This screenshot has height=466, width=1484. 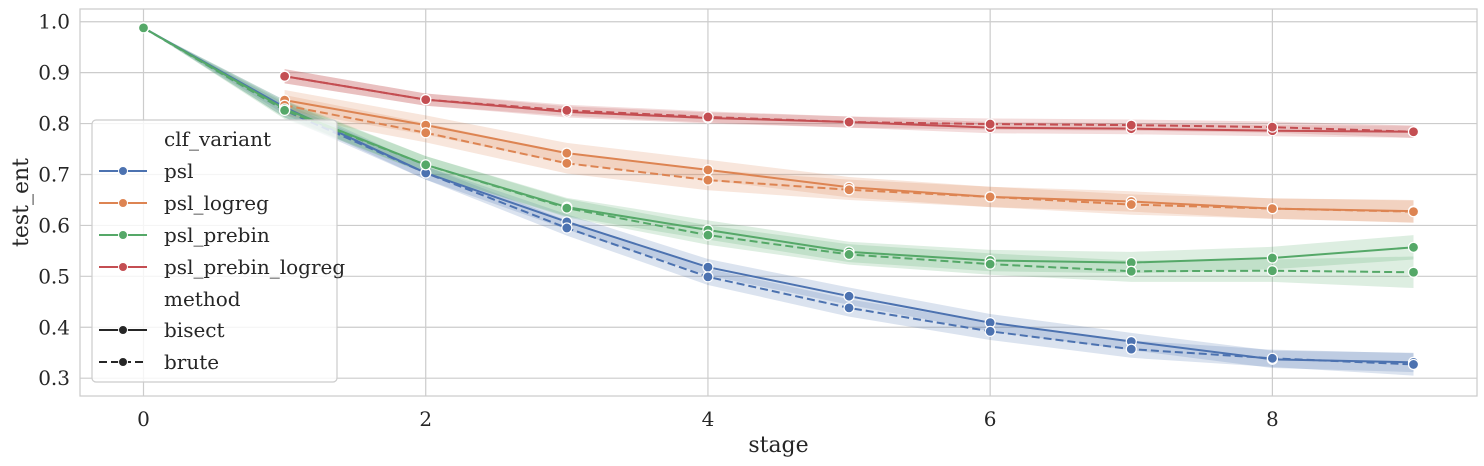 What do you see at coordinates (254, 267) in the screenshot?
I see `legend-label-psl-prebin-logreg: psl_prebin_logreg` at bounding box center [254, 267].